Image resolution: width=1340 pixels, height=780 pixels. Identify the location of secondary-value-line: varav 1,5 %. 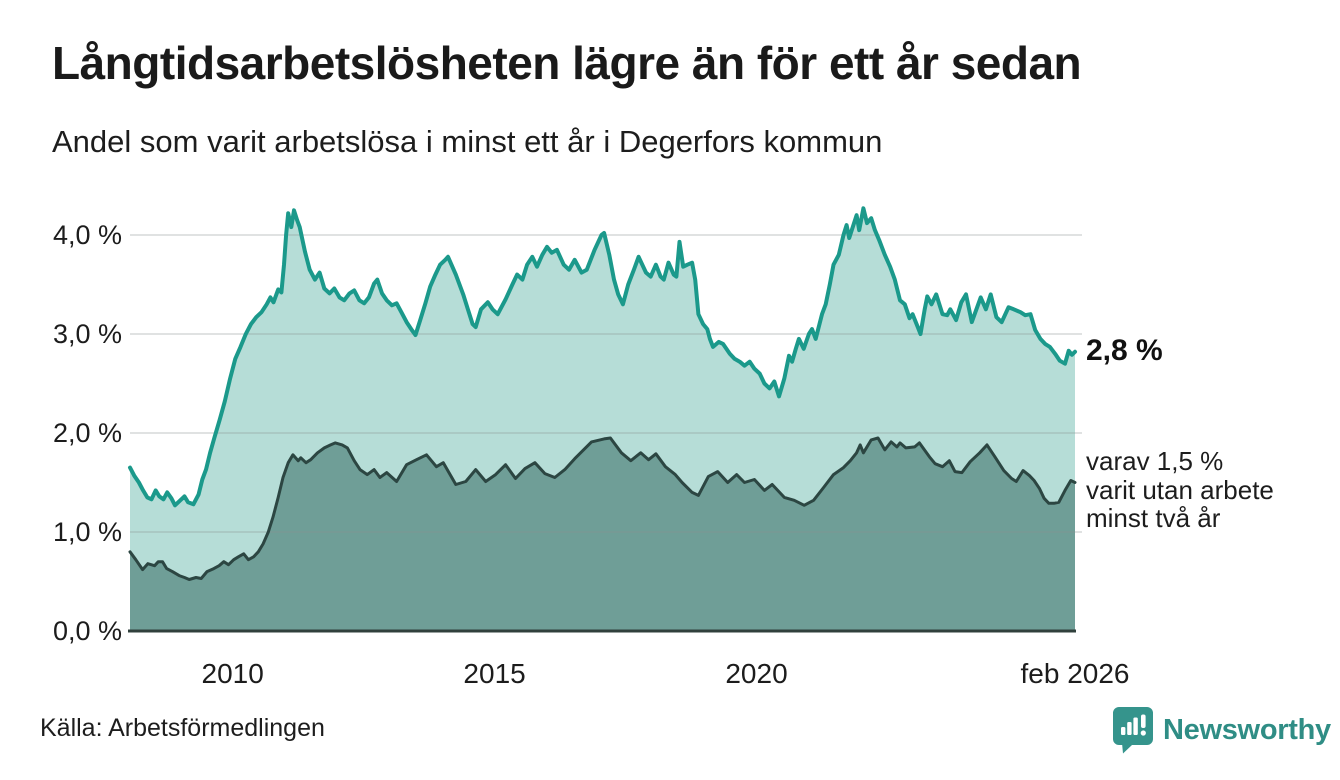
(1155, 461).